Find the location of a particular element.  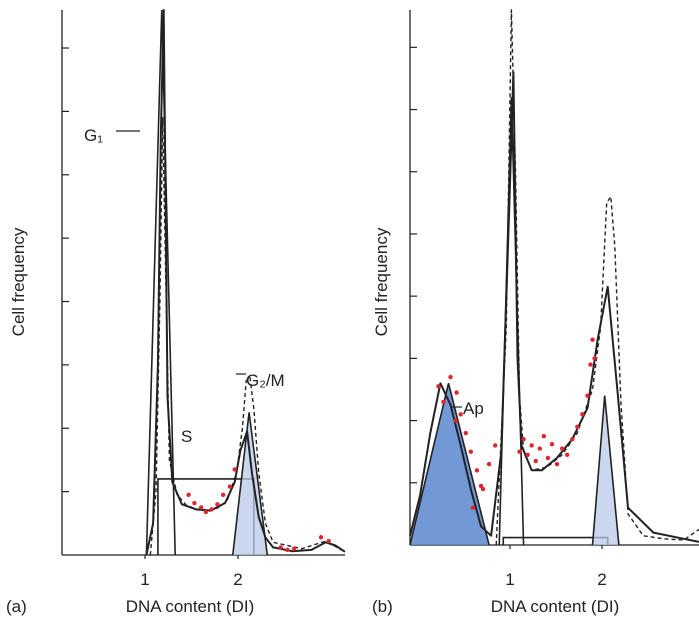

dots-b is located at coordinates (516, 423).